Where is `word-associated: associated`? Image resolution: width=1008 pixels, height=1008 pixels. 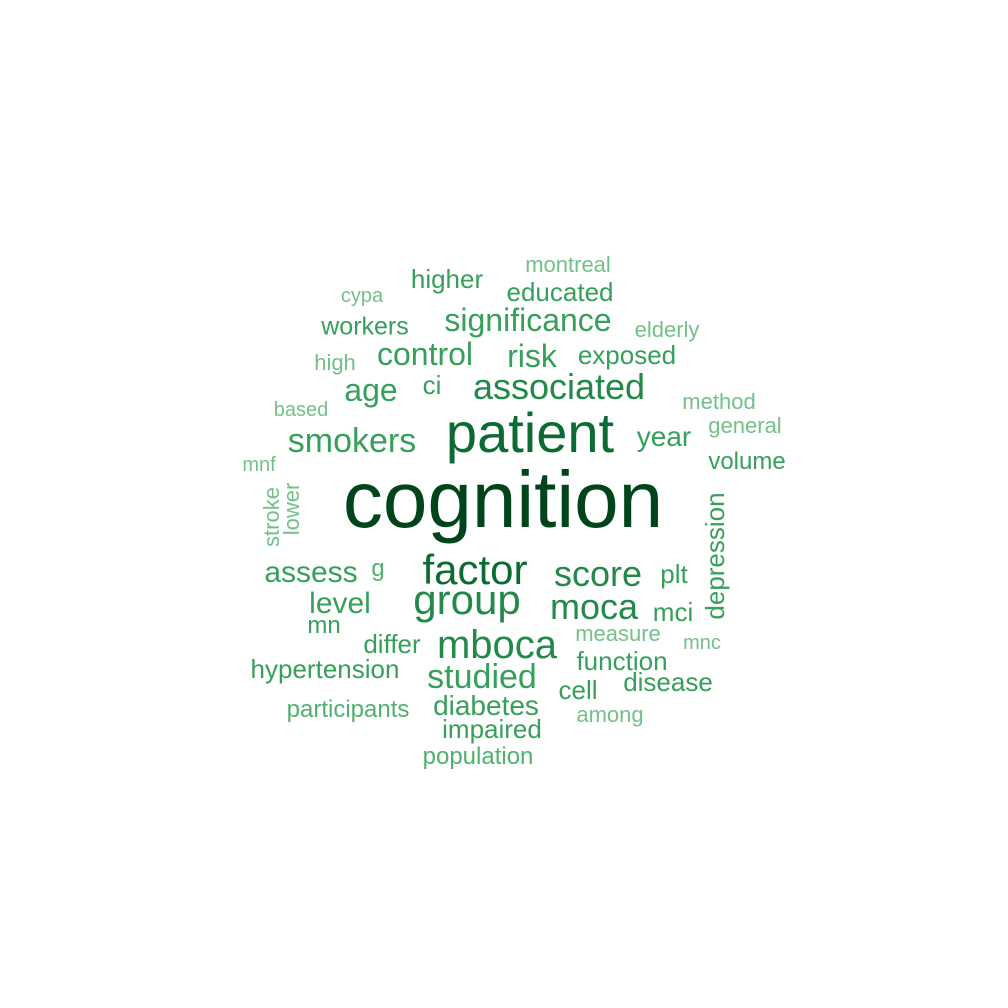
word-associated: associated is located at coordinates (559, 386).